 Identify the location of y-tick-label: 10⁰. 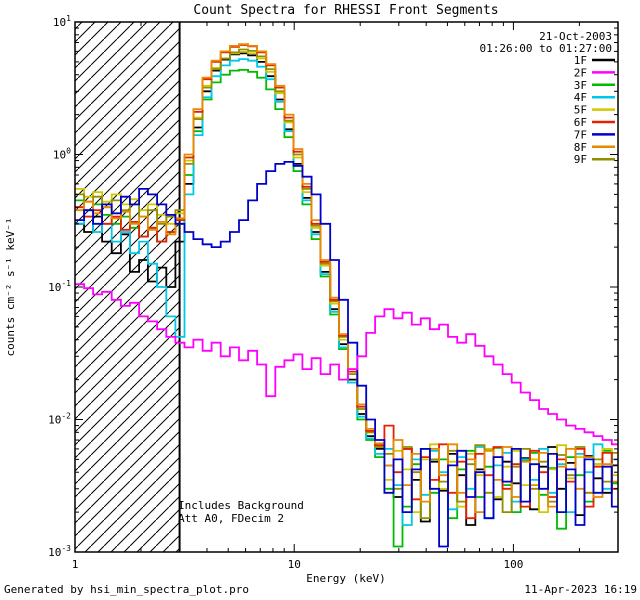
(62, 154).